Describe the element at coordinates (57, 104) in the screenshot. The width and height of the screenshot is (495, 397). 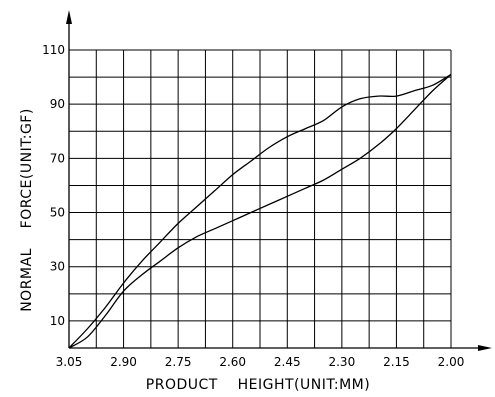
I see `y-tick-label: 90` at that location.